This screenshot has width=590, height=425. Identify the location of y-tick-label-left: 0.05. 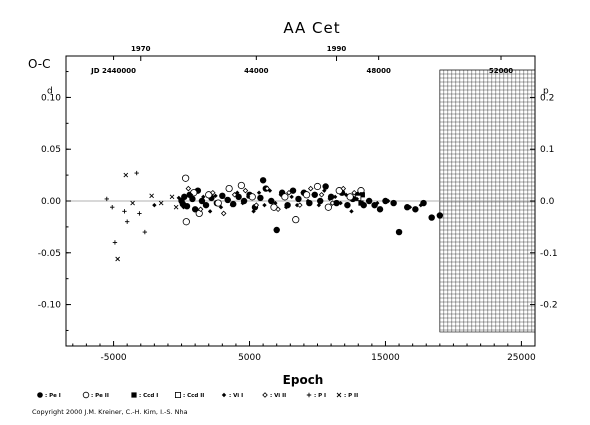
(51, 150).